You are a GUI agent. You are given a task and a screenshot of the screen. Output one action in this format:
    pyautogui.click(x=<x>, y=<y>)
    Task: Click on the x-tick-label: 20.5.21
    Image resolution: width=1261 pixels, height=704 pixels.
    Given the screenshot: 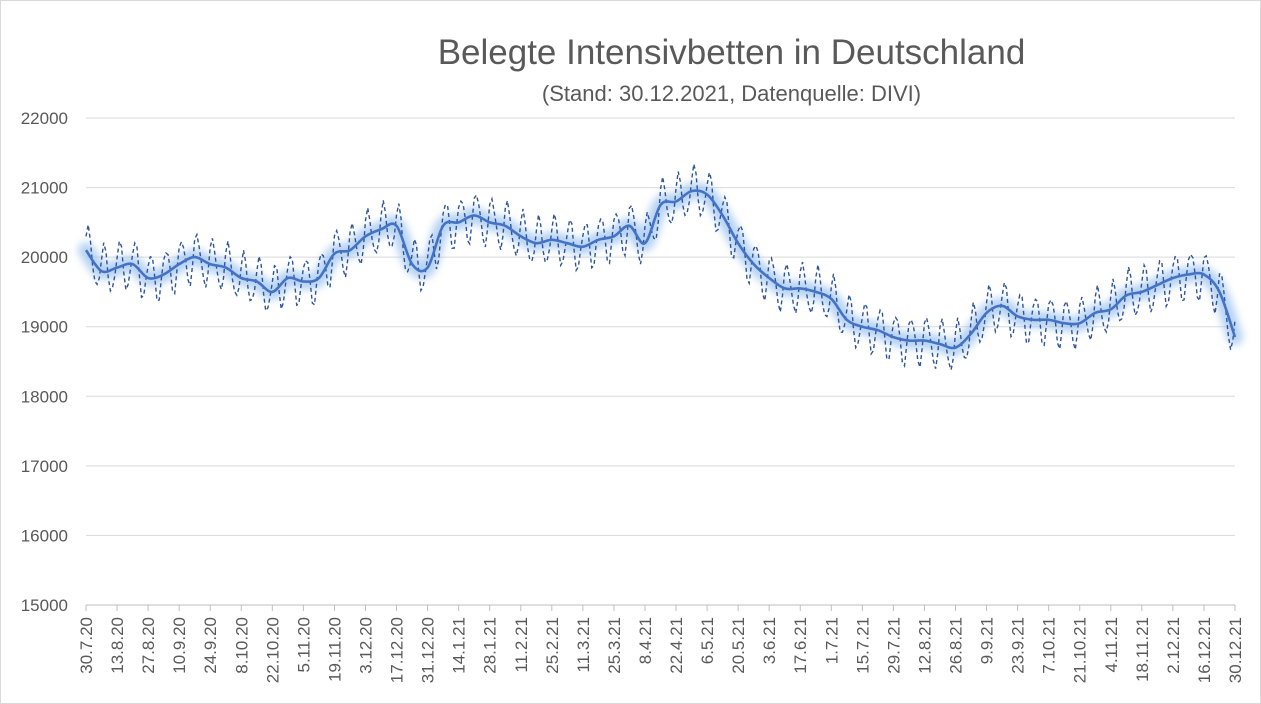 What is the action you would take?
    pyautogui.click(x=738, y=645)
    